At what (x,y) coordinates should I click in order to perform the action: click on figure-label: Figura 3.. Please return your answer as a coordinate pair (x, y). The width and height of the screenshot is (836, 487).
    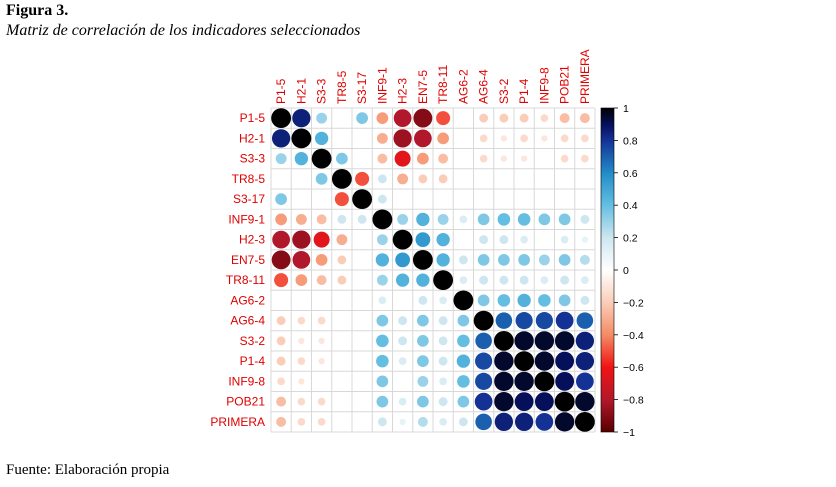
    Looking at the image, I should click on (37, 10).